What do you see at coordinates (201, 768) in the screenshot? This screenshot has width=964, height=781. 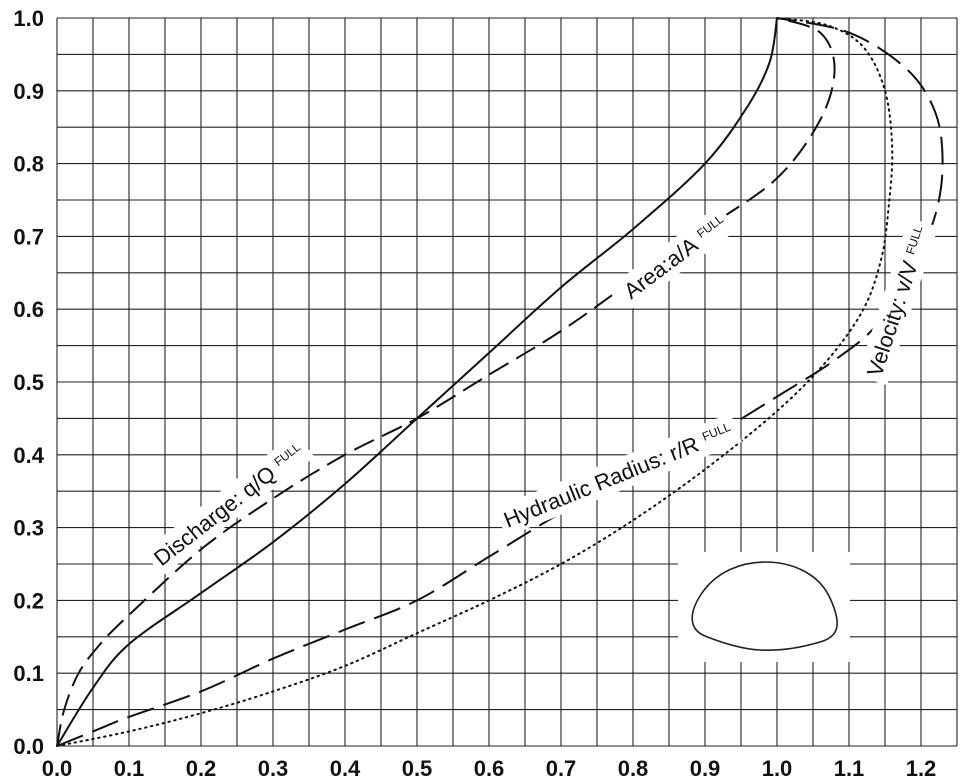 I see `x-tick-label: 0.2` at bounding box center [201, 768].